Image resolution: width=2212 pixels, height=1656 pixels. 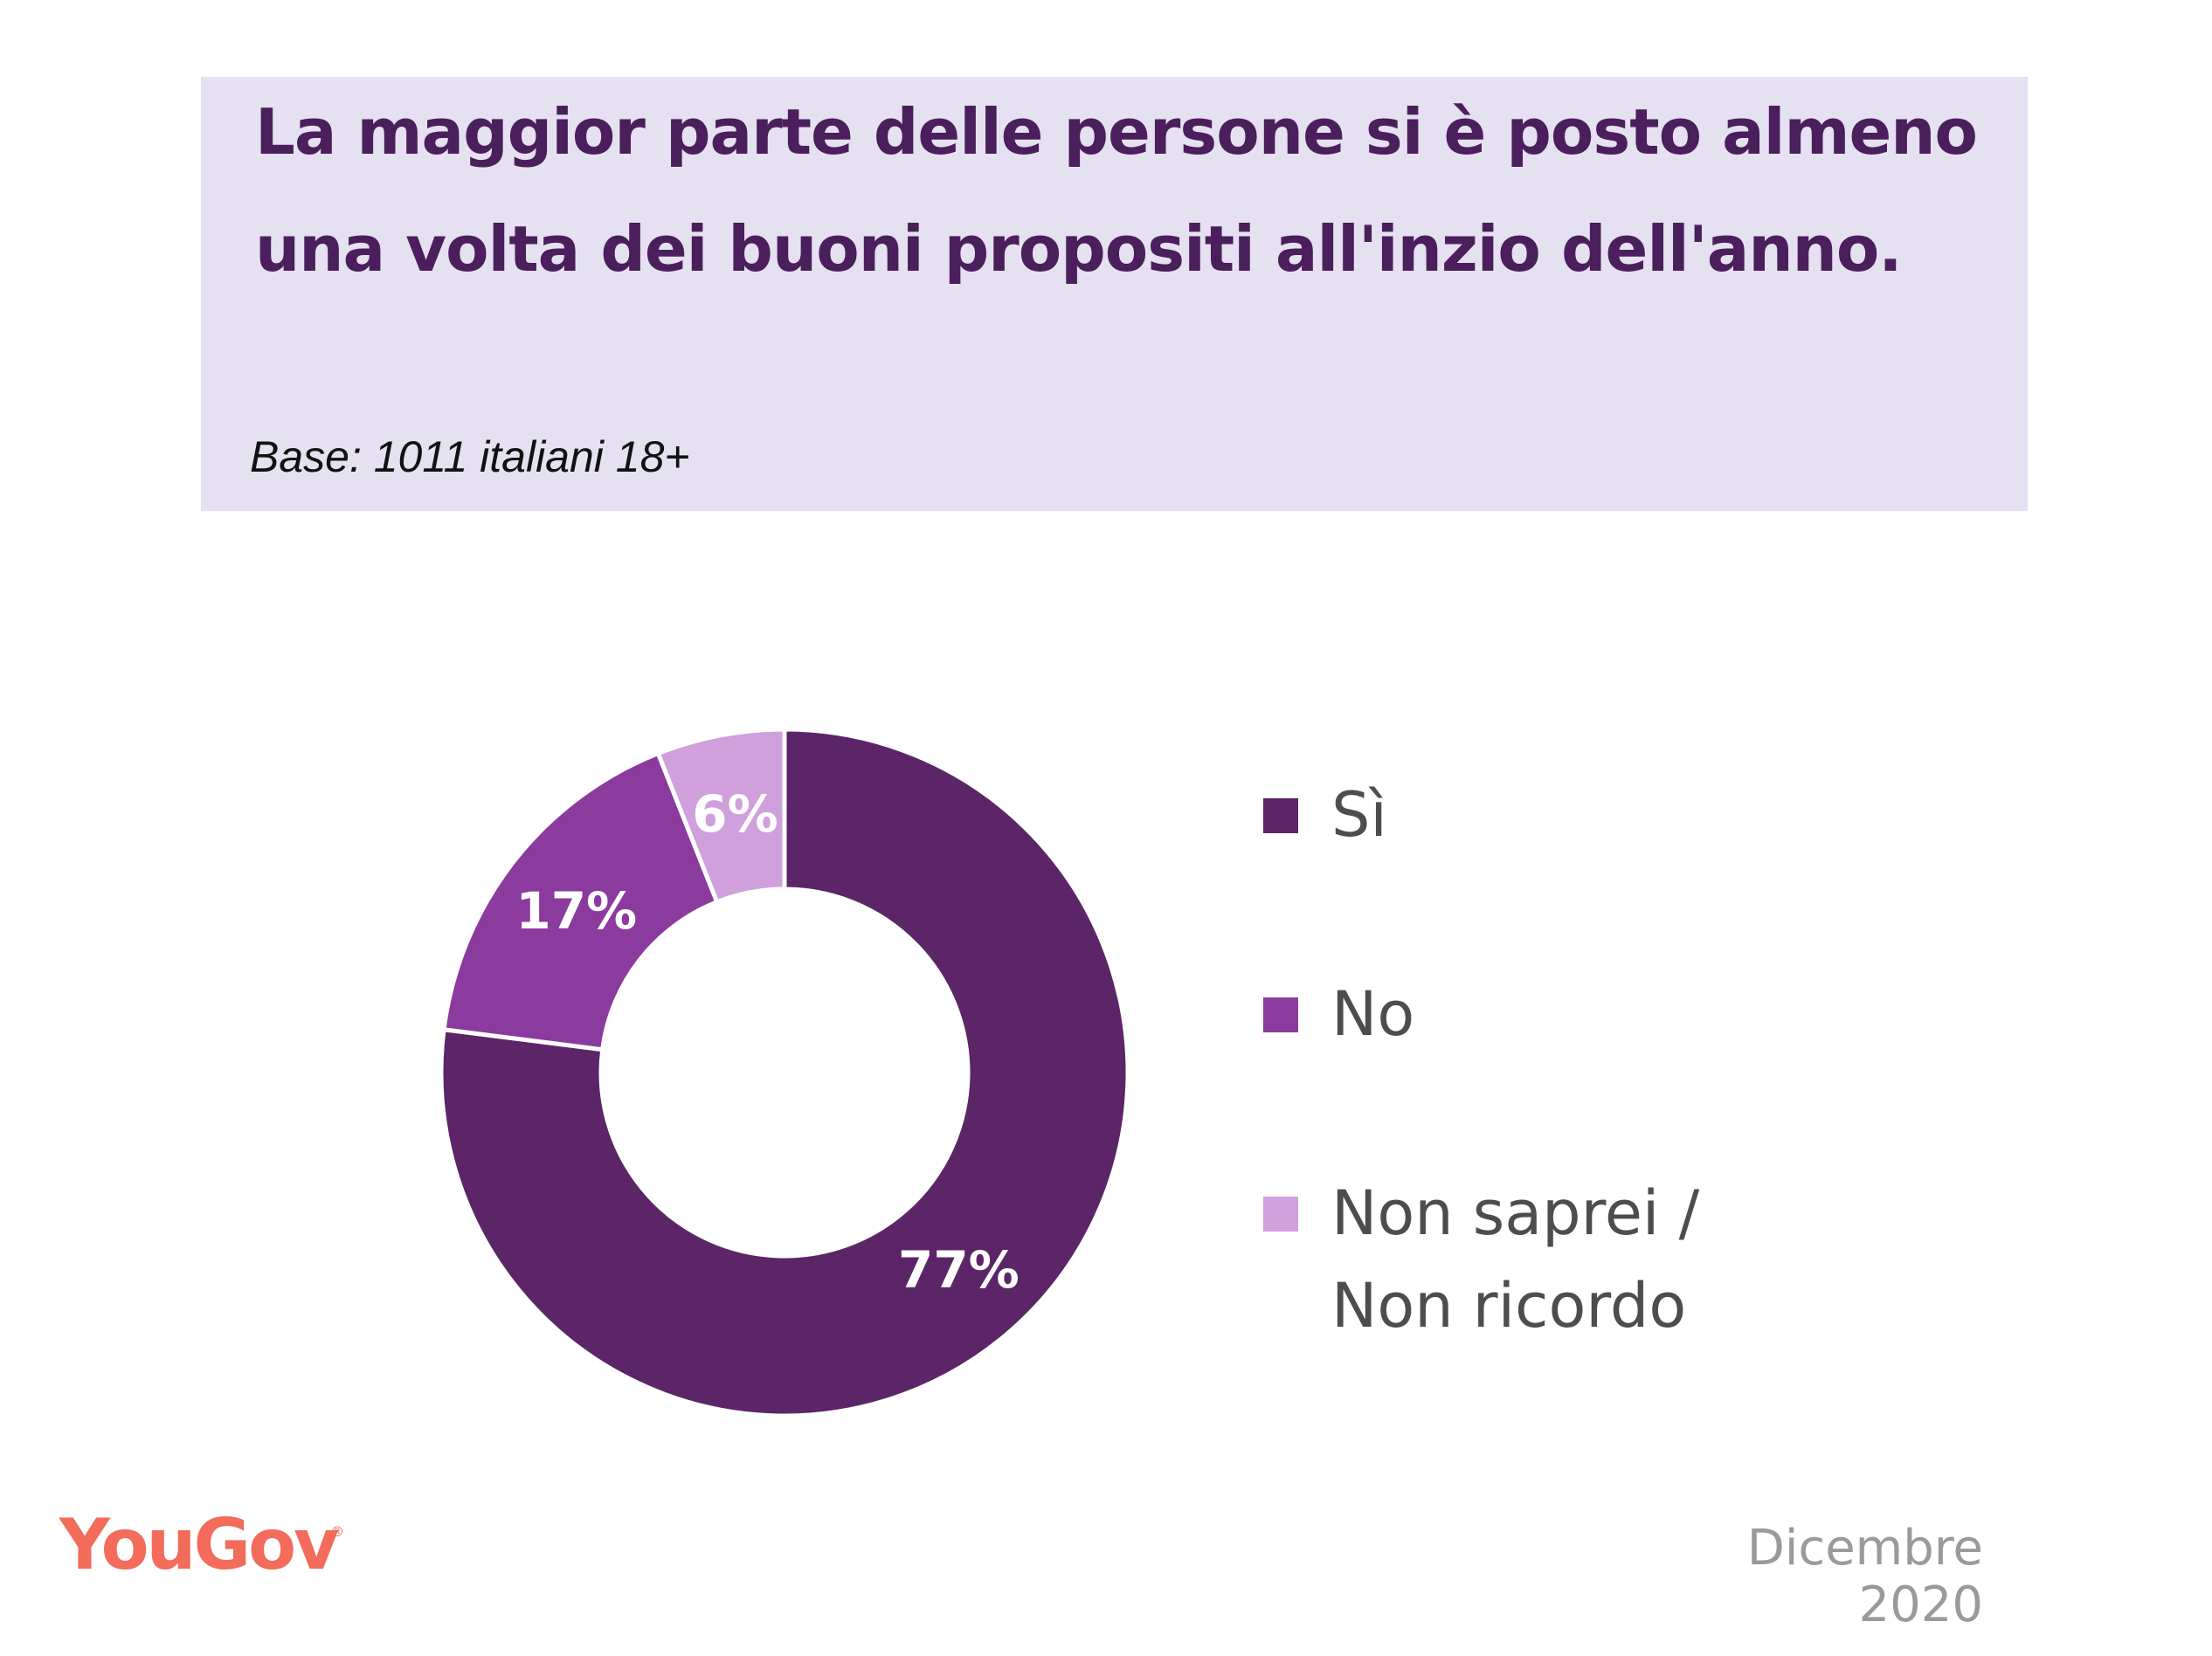 I want to click on survey-date: Dicembre 2020, so click(x=1864, y=1576).